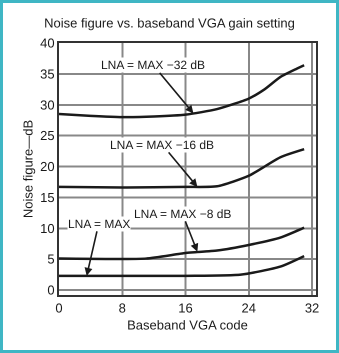 The image size is (339, 353). Describe the element at coordinates (47, 74) in the screenshot. I see `y-tick-label: 35` at that location.